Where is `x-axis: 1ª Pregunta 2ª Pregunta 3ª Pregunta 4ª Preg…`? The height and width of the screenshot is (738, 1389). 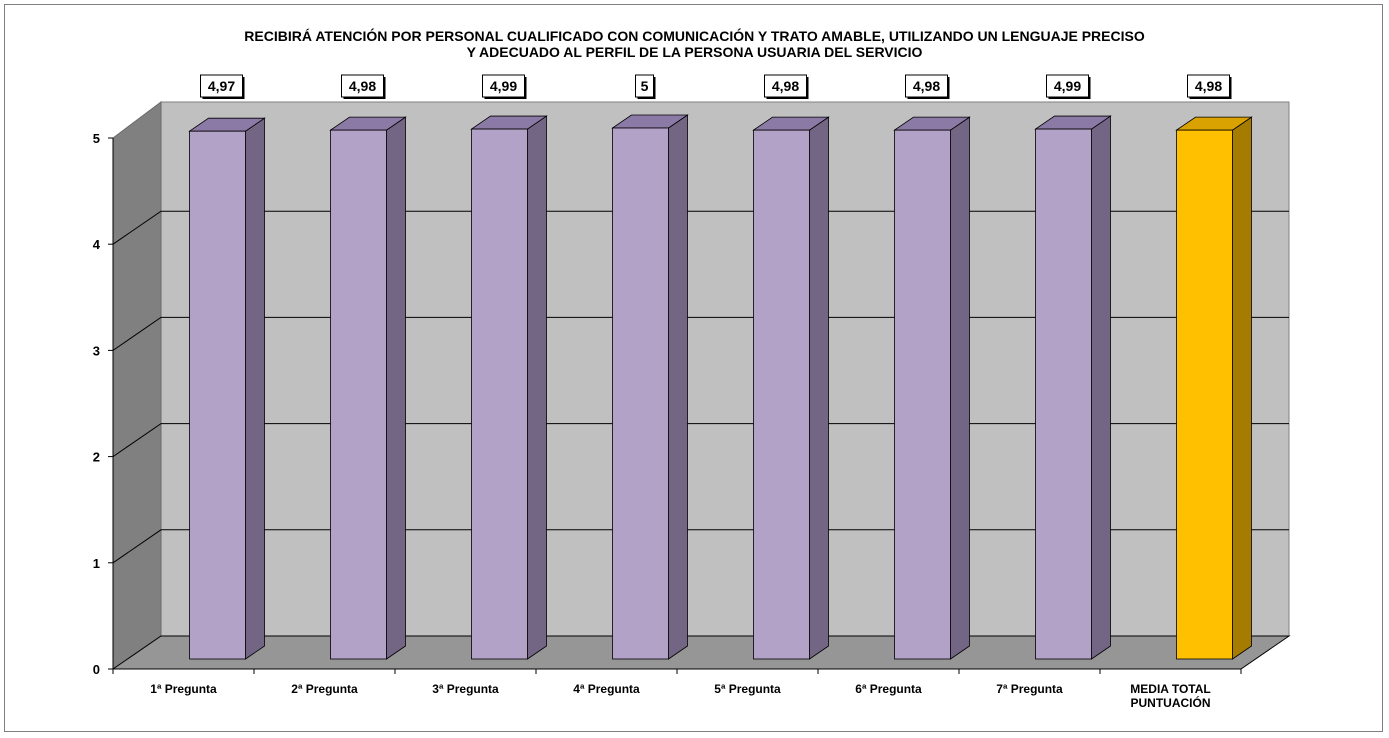 x-axis: 1ª Pregunta 2ª Pregunta 3ª Pregunta 4ª Preg… is located at coordinates (677, 689).